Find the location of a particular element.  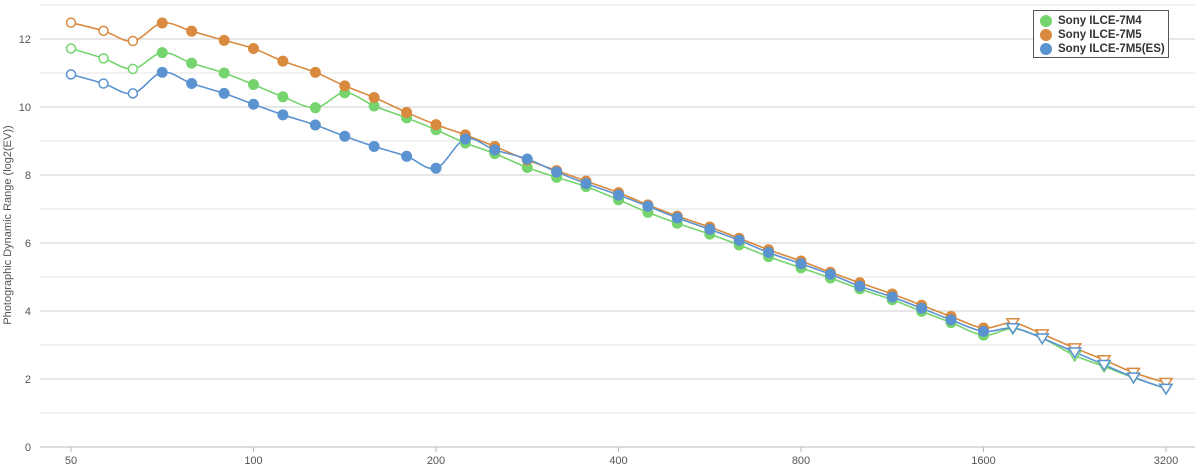

y-tick-label: 2 is located at coordinates (28, 380).